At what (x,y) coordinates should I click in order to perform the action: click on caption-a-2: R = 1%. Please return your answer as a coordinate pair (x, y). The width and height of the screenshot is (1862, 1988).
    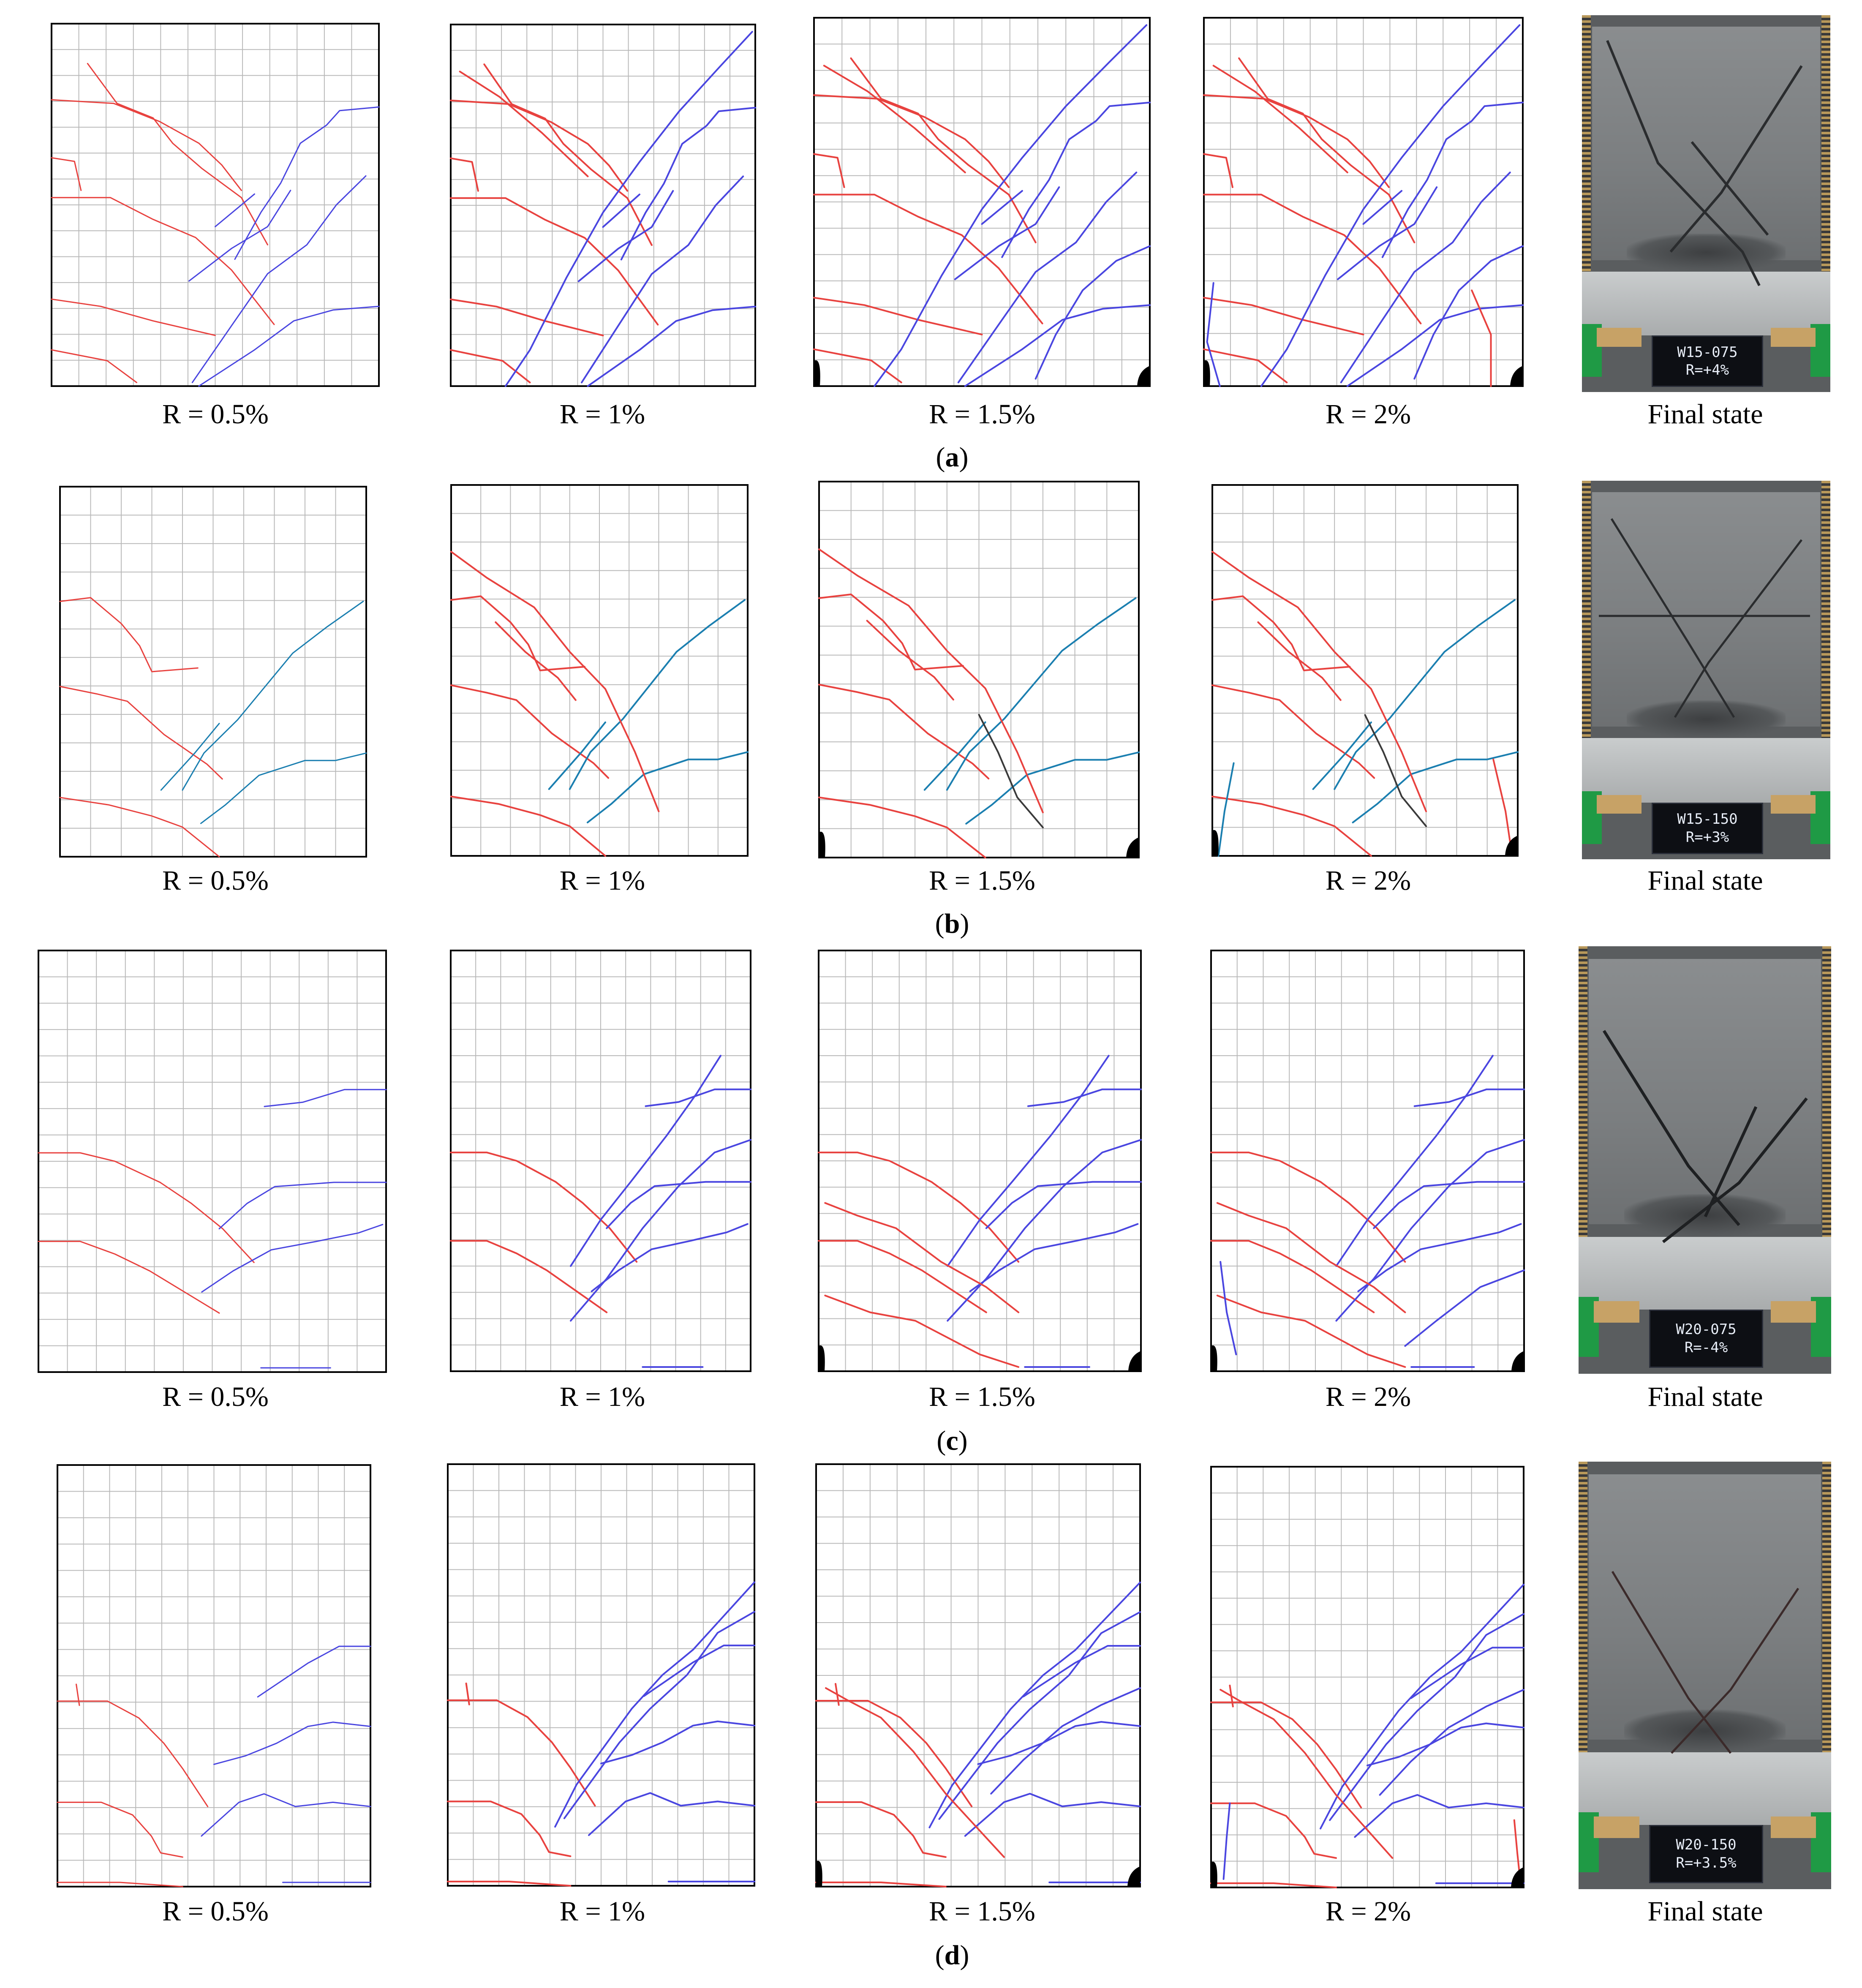
    Looking at the image, I should click on (602, 414).